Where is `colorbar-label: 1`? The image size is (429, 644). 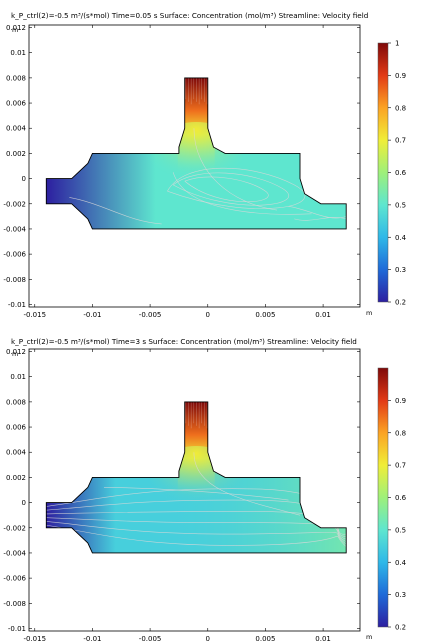 colorbar-label: 1 is located at coordinates (397, 44).